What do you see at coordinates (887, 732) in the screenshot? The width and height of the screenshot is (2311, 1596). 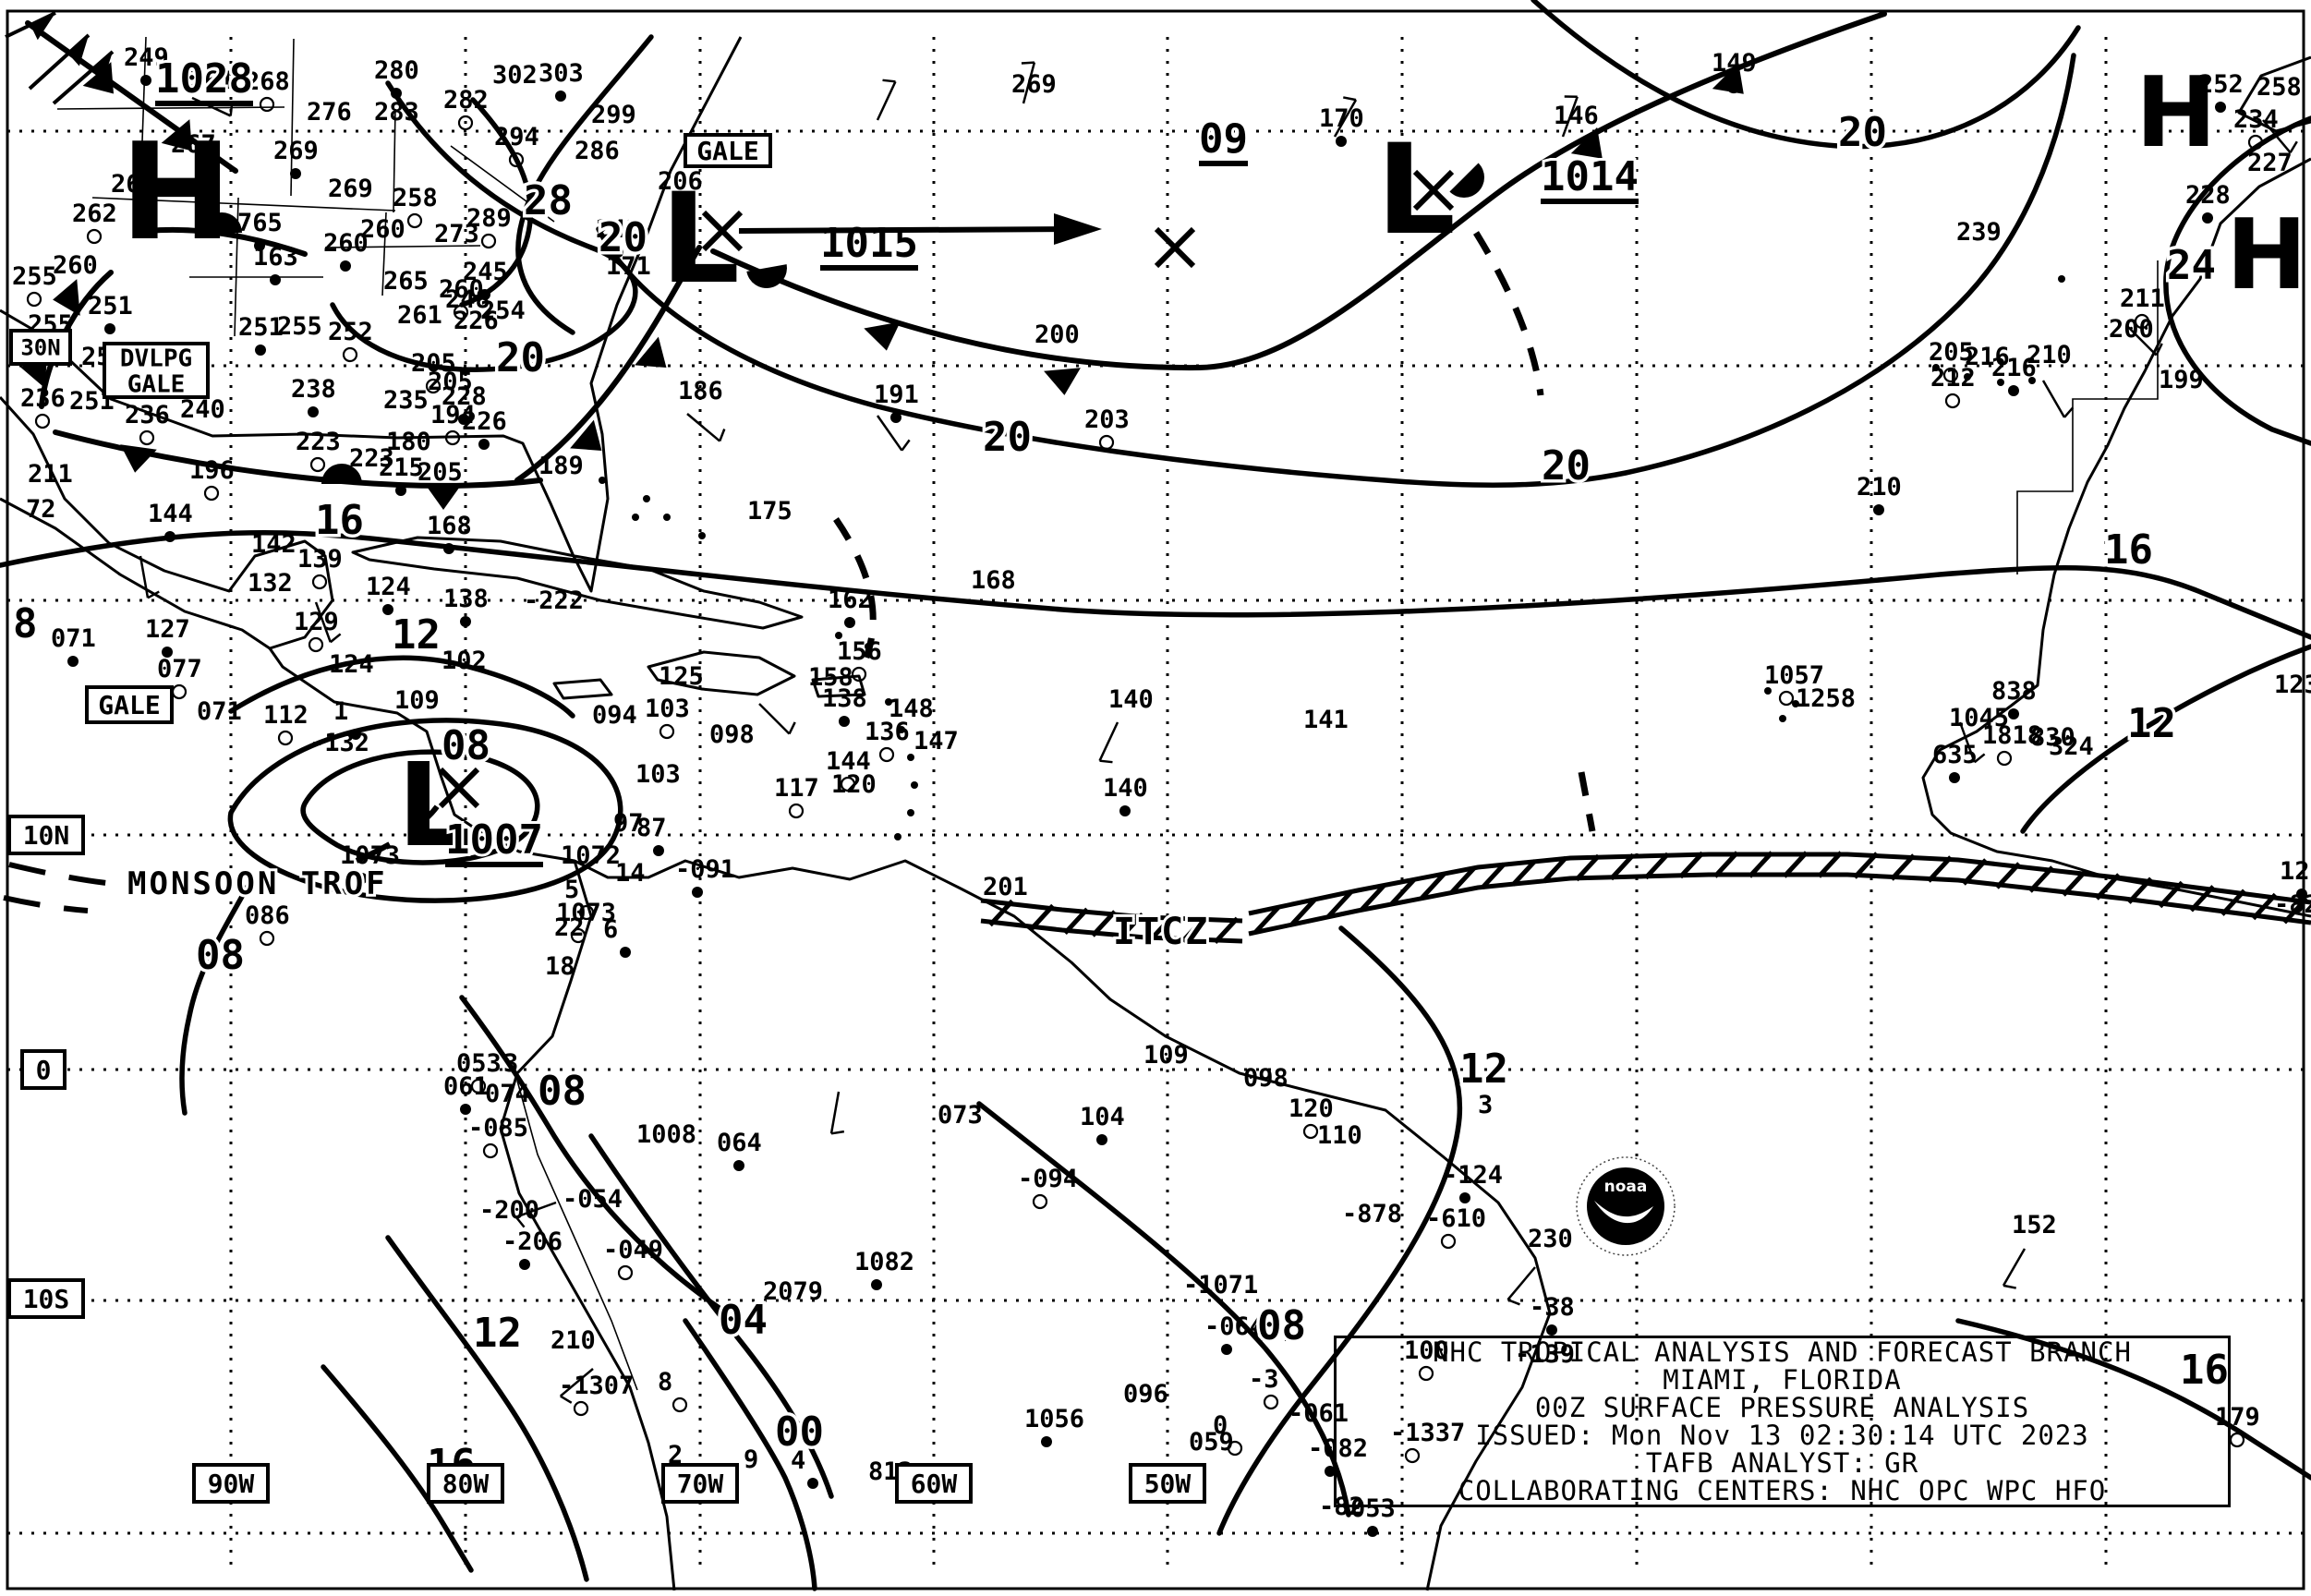 I see `station-value: 136` at bounding box center [887, 732].